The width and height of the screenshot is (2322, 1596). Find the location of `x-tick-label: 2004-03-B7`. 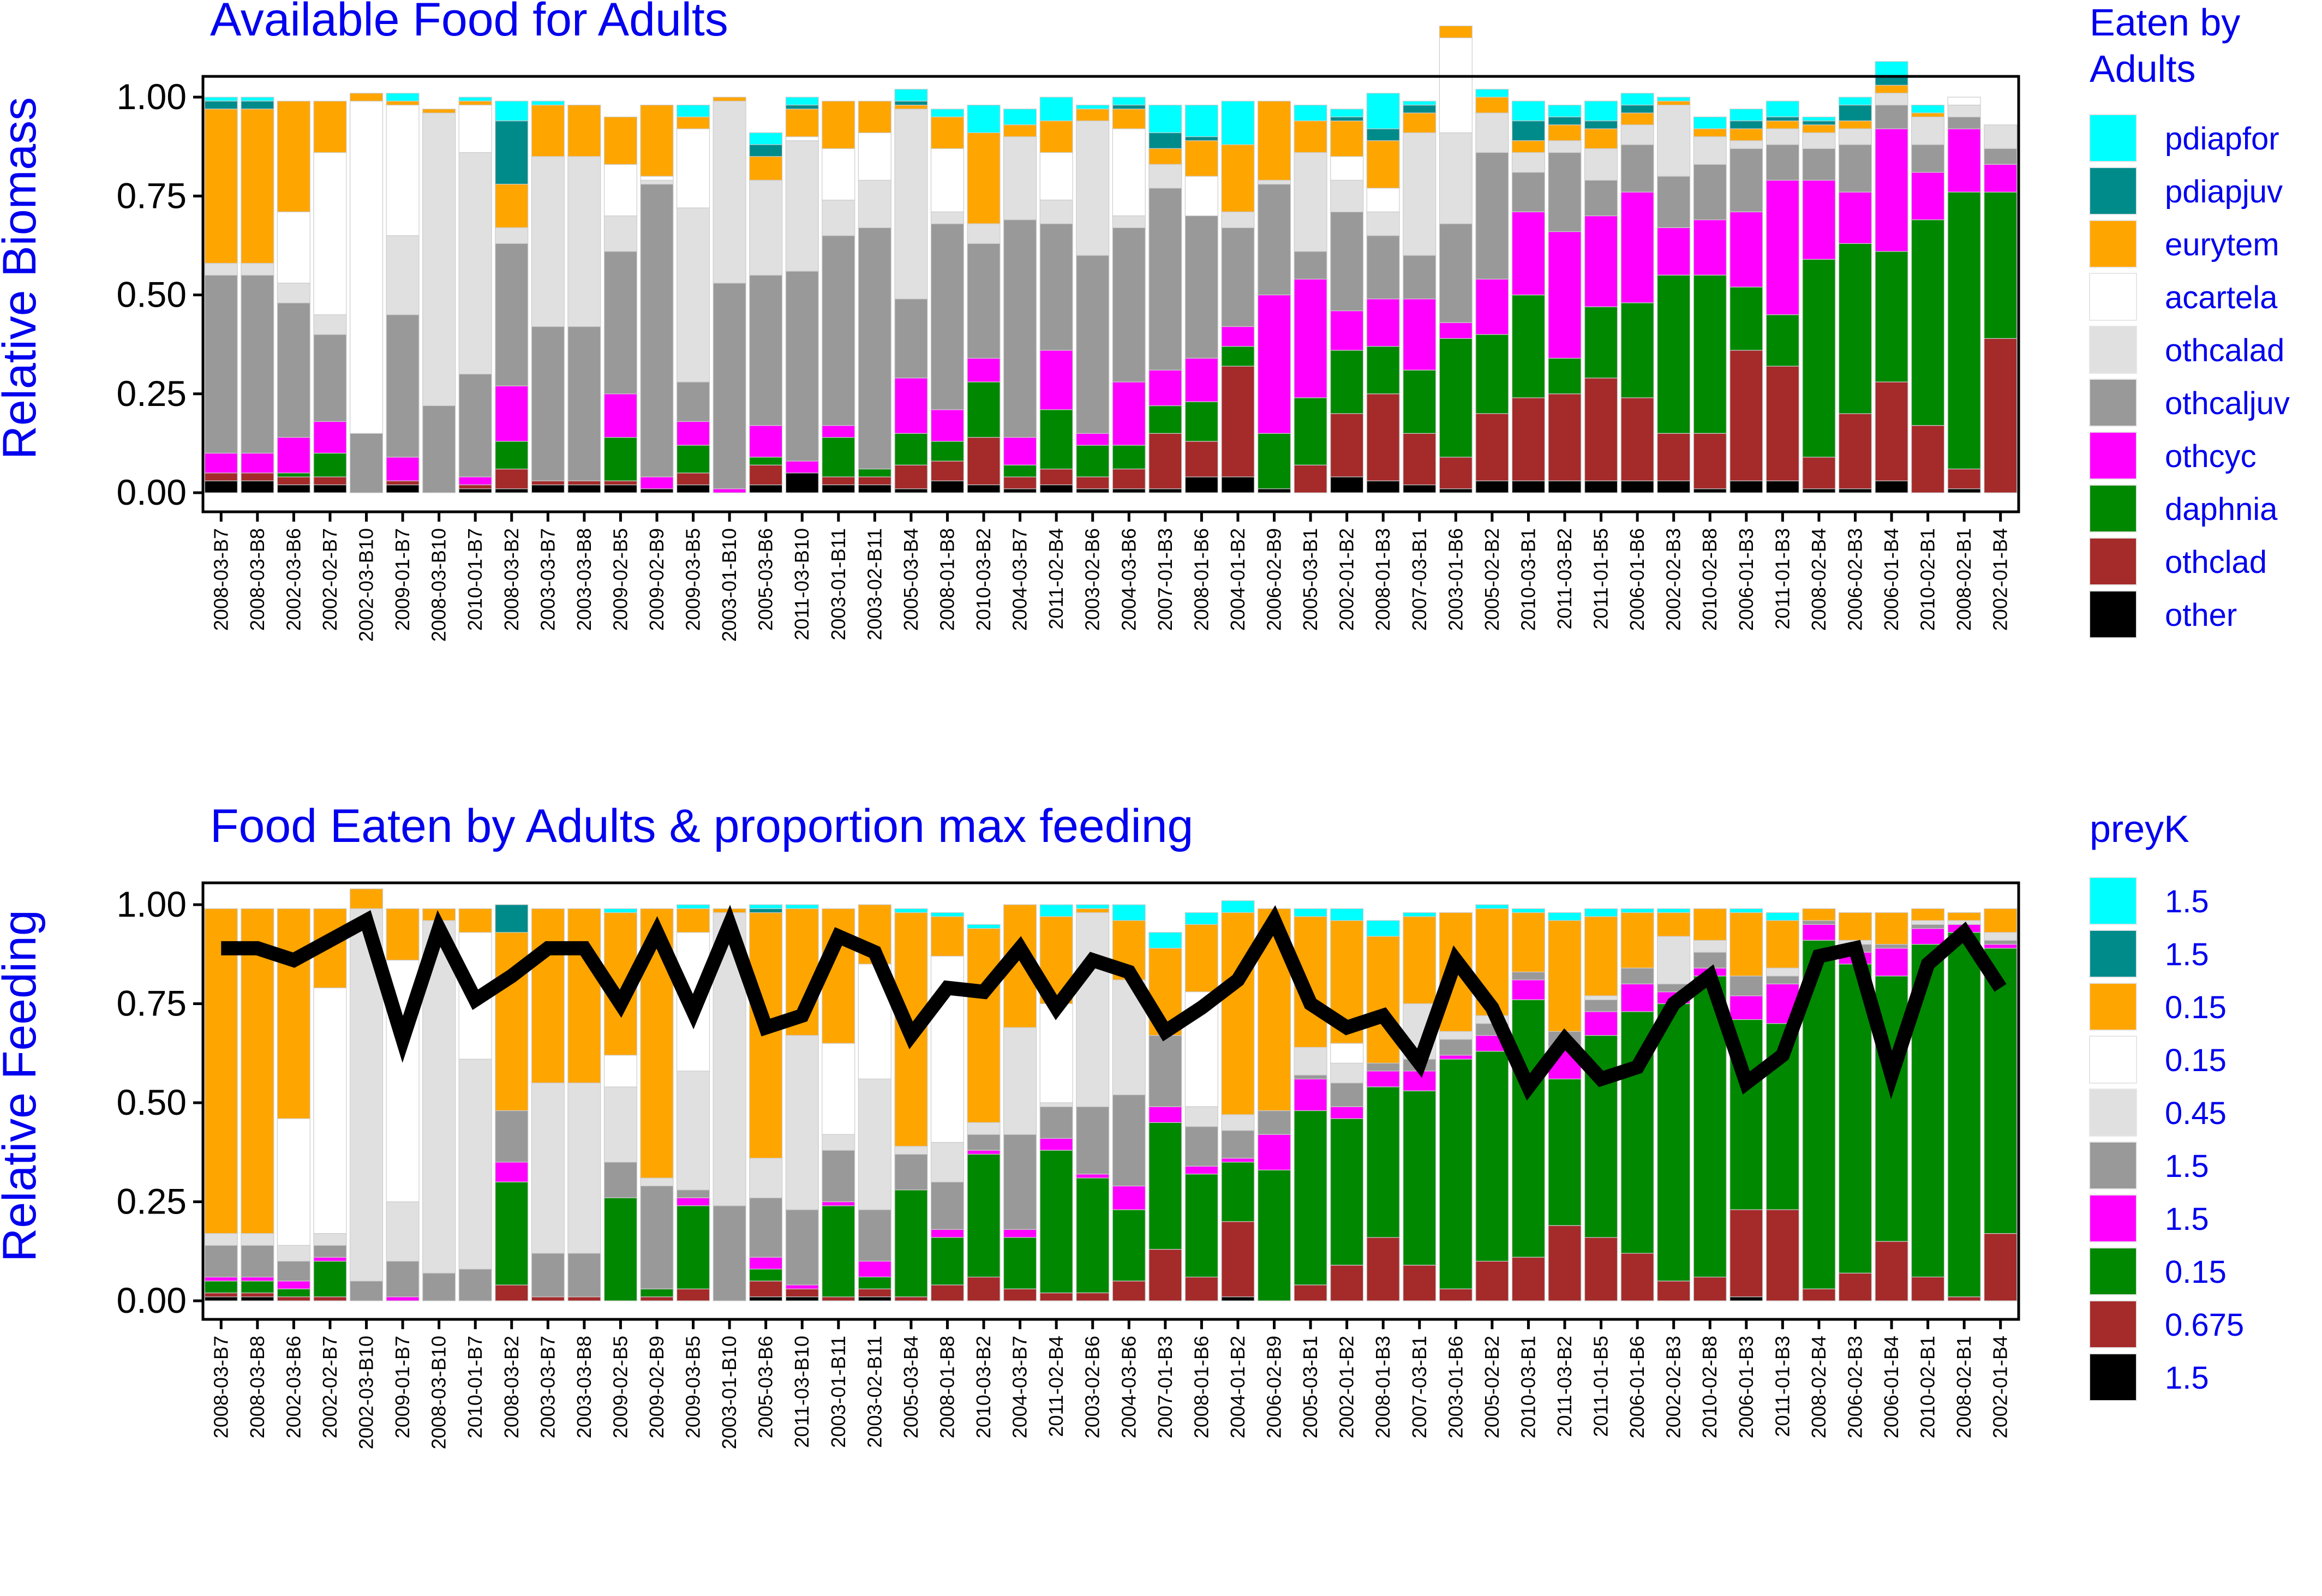

x-tick-label: 2004-03-B7 is located at coordinates (1020, 579).